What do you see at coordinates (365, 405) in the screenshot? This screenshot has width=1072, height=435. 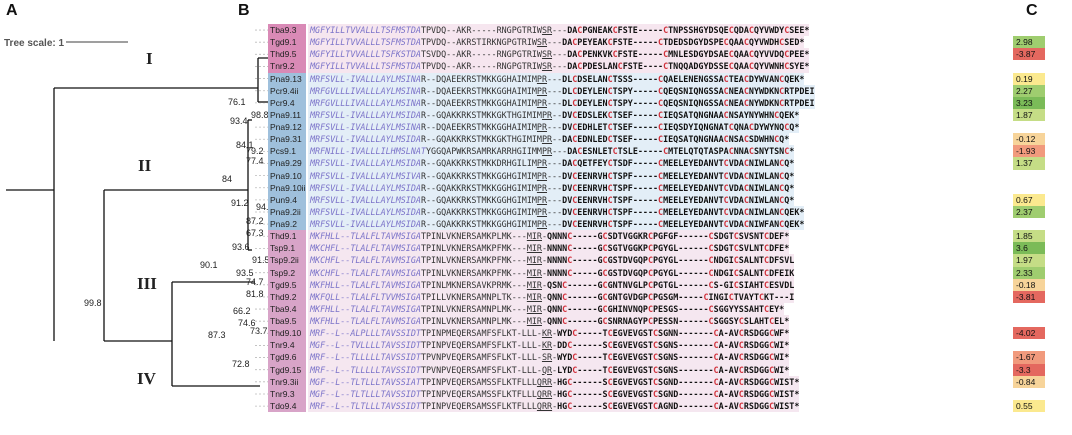 I see `signal-peptide: MRF--L--TLTLLLTAVSSIDT` at bounding box center [365, 405].